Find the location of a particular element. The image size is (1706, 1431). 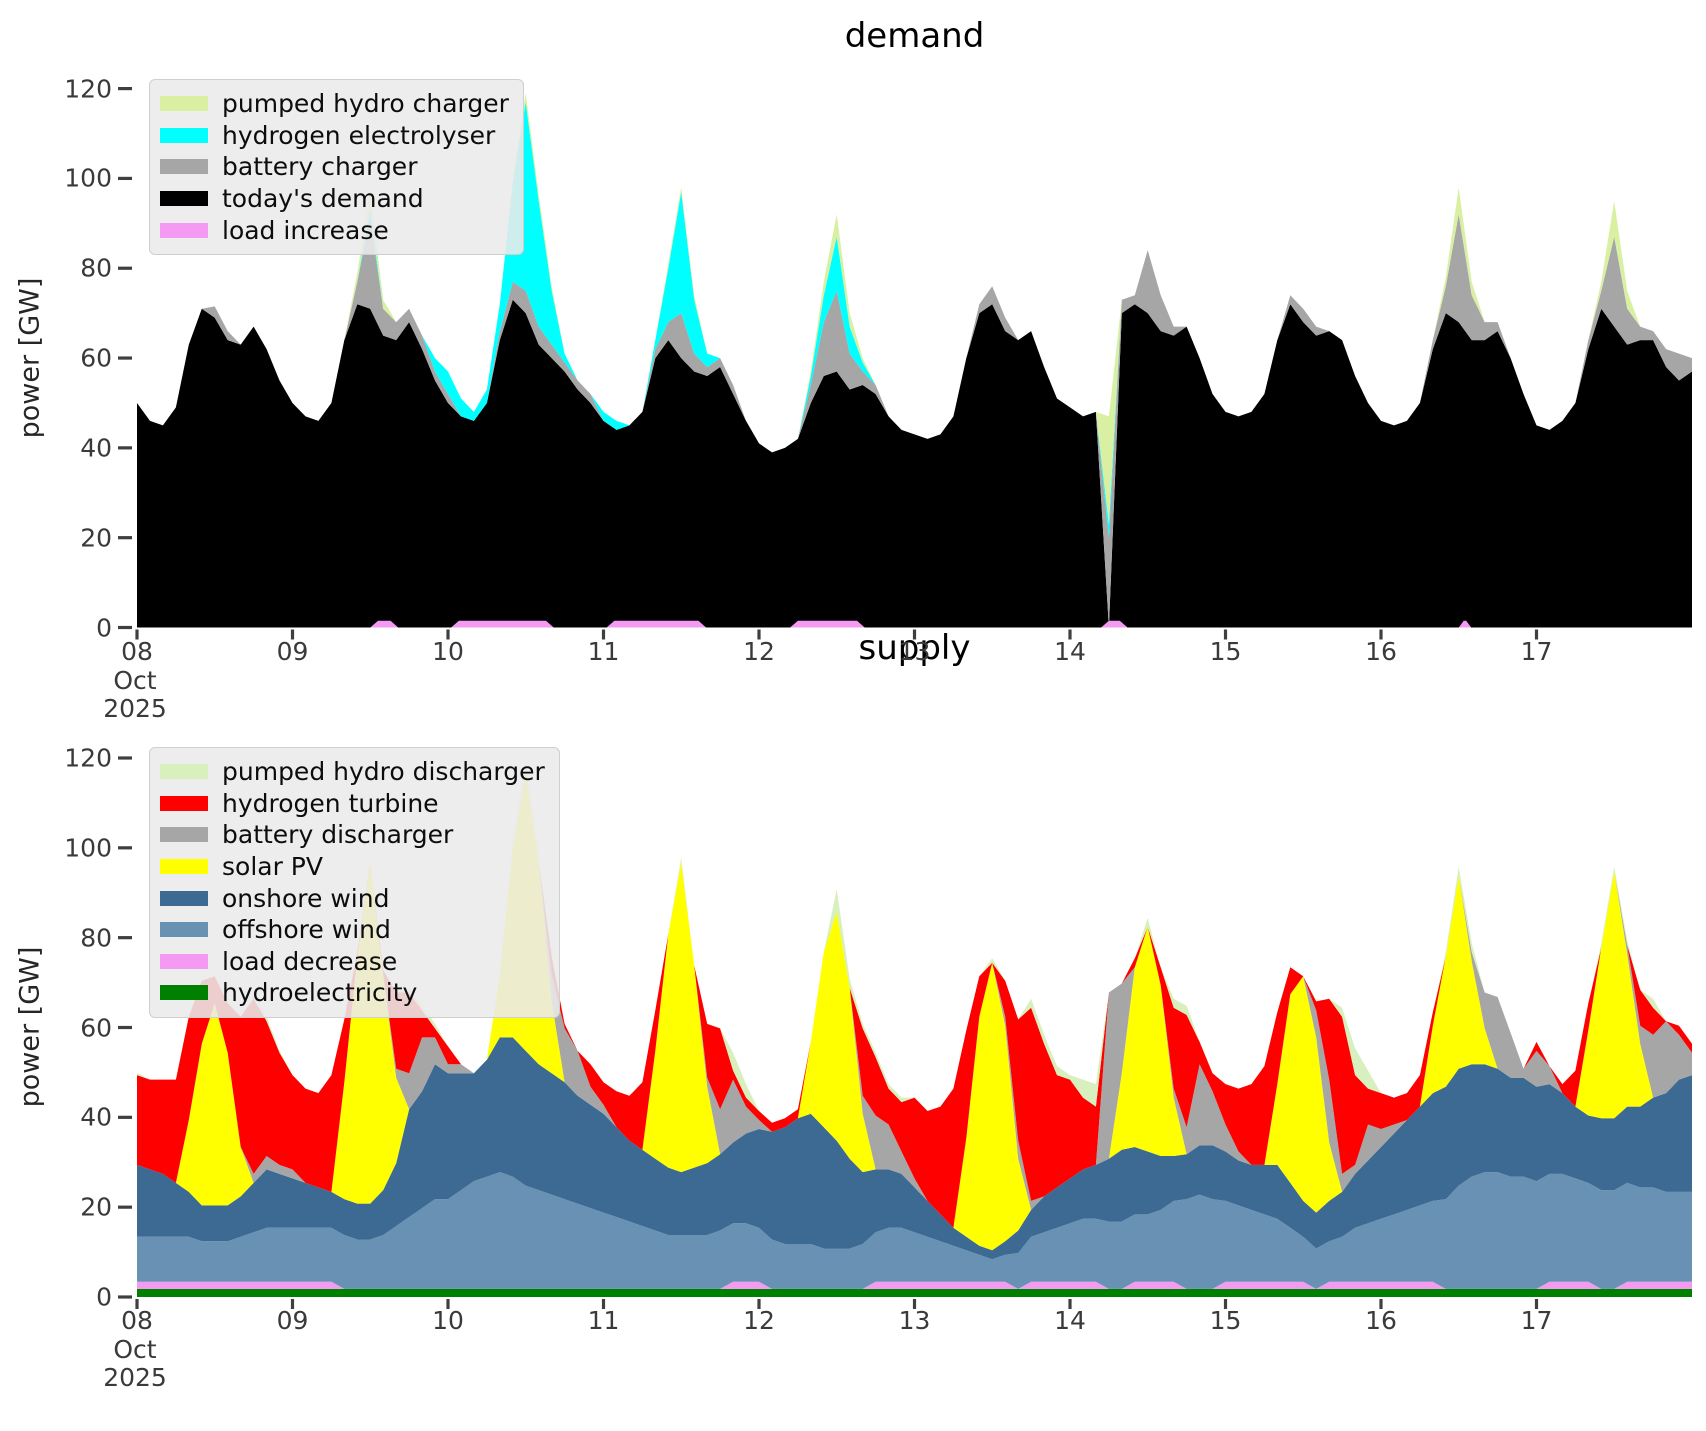

hydroelectricity-swatch-icon is located at coordinates (184, 993).